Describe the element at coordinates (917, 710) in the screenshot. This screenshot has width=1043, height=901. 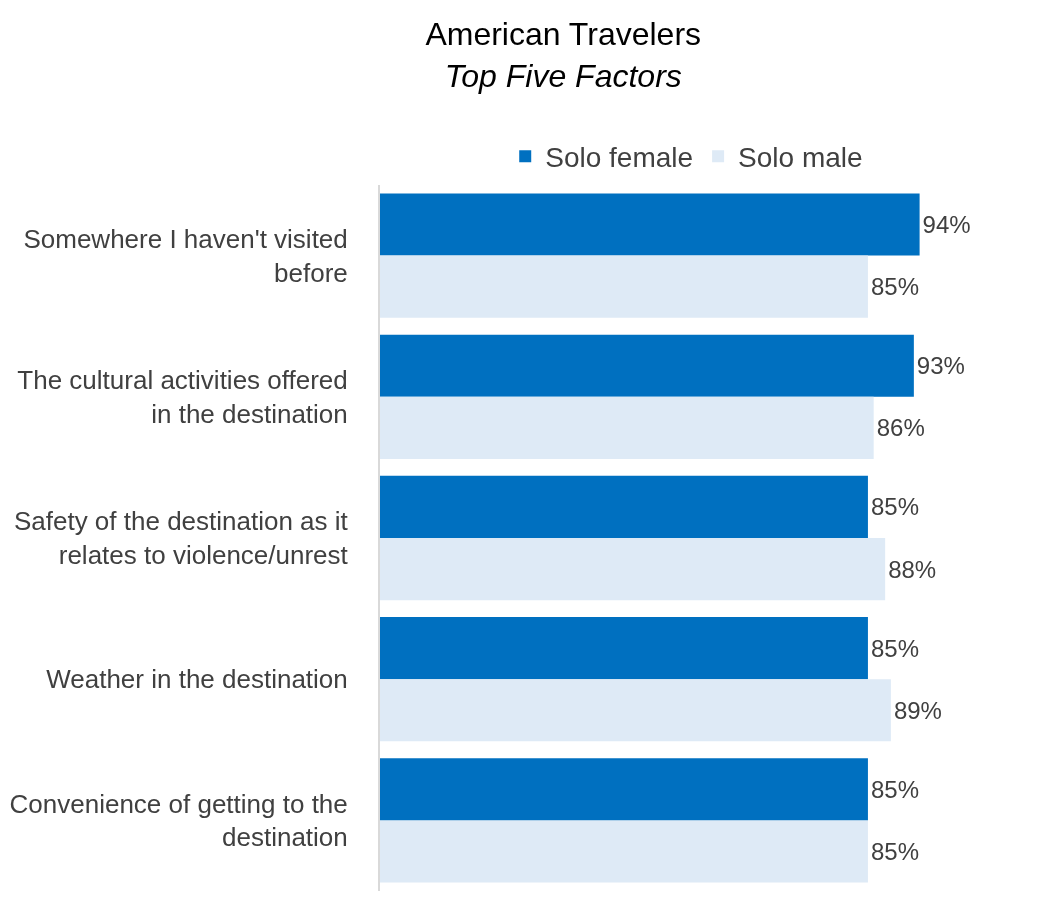
I see `data-label: 89%` at that location.